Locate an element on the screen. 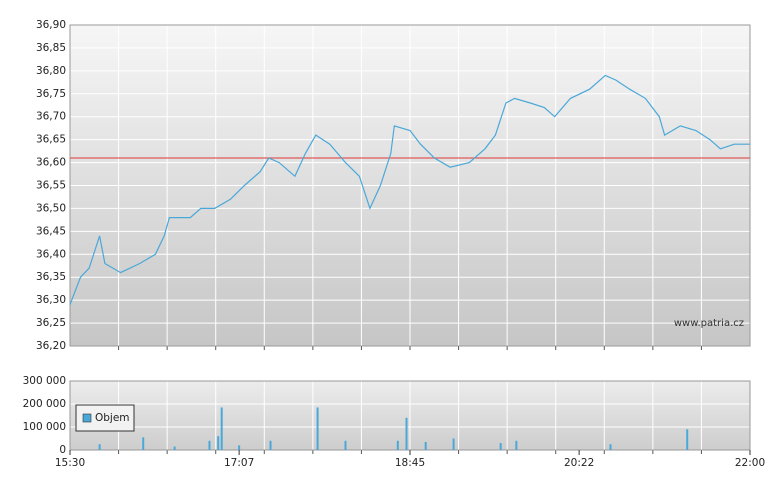 The height and width of the screenshot is (490, 780). y-tick-label: 36,65 is located at coordinates (51, 140).